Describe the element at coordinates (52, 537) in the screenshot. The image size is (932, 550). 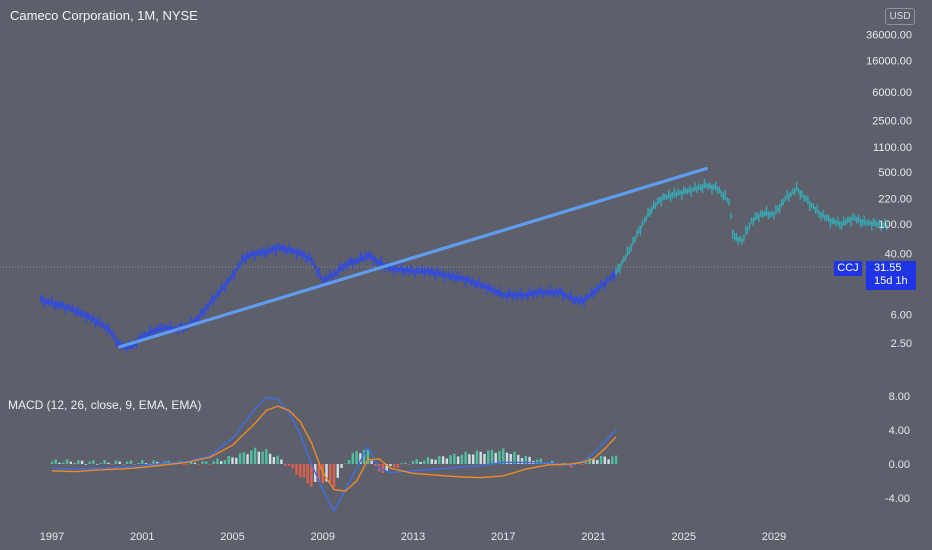
I see `x-tick-label: 1997` at that location.